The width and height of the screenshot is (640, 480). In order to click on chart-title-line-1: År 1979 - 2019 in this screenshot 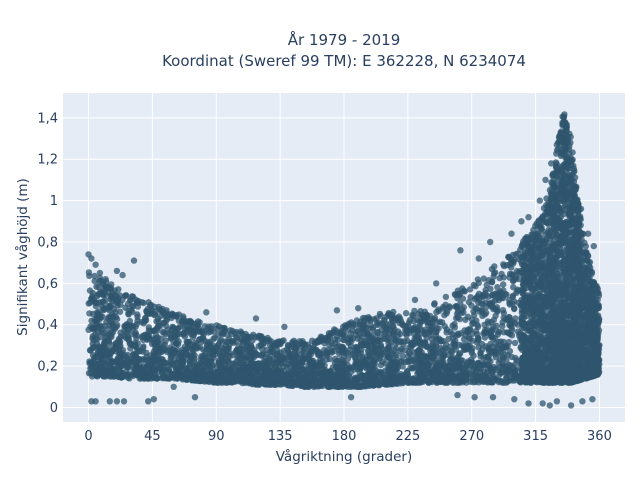, I will do `click(344, 39)`.